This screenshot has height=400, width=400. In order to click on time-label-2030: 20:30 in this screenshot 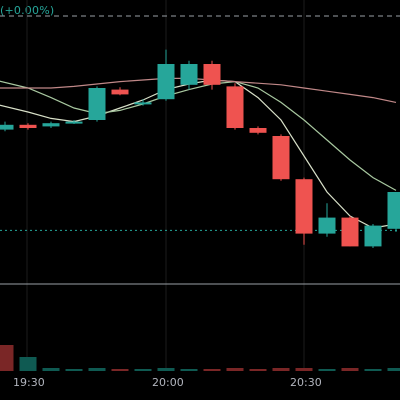, I will do `click(306, 382)`.